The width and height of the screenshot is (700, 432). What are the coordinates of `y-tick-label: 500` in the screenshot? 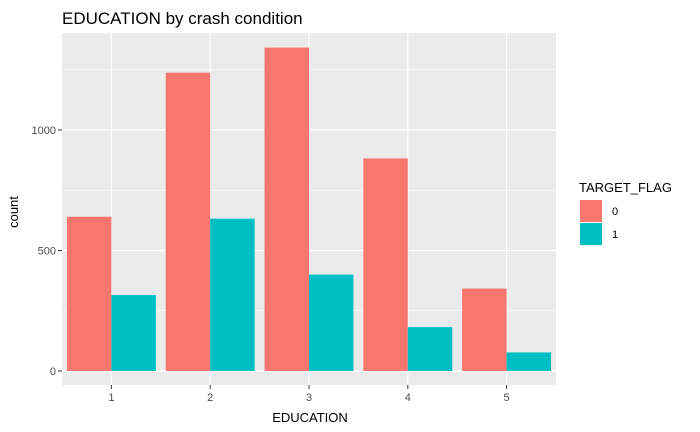 It's located at (47, 252).